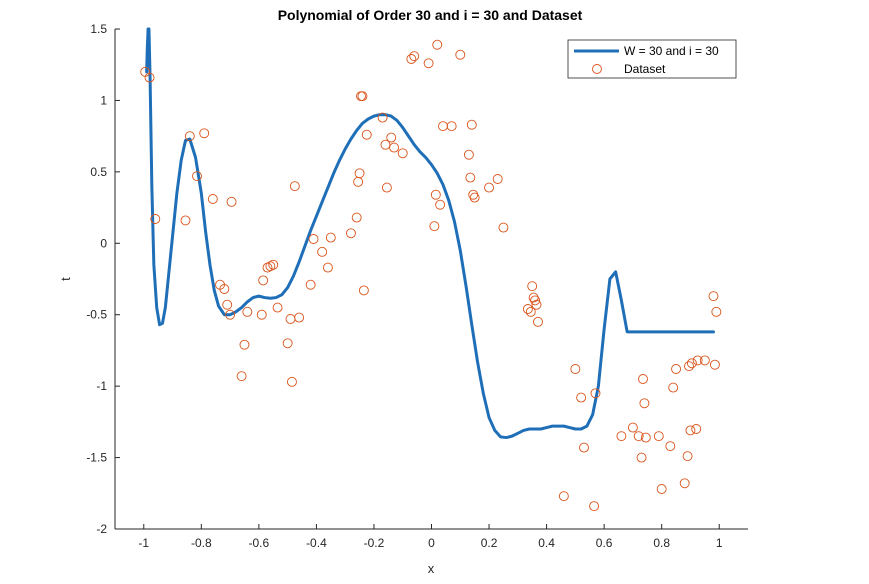 Image resolution: width=869 pixels, height=584 pixels. Describe the element at coordinates (316, 543) in the screenshot. I see `x-tick-label: -0.4` at that location.